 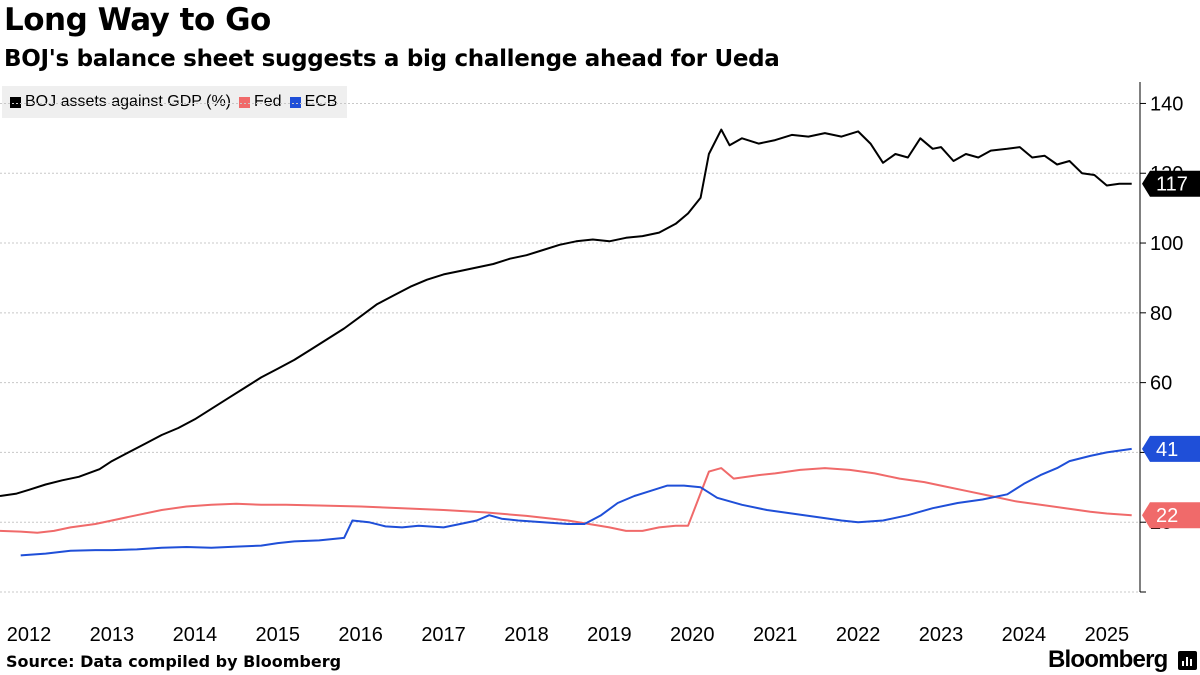 What do you see at coordinates (1024, 635) in the screenshot?
I see `x-tick-label-2024: 2024` at bounding box center [1024, 635].